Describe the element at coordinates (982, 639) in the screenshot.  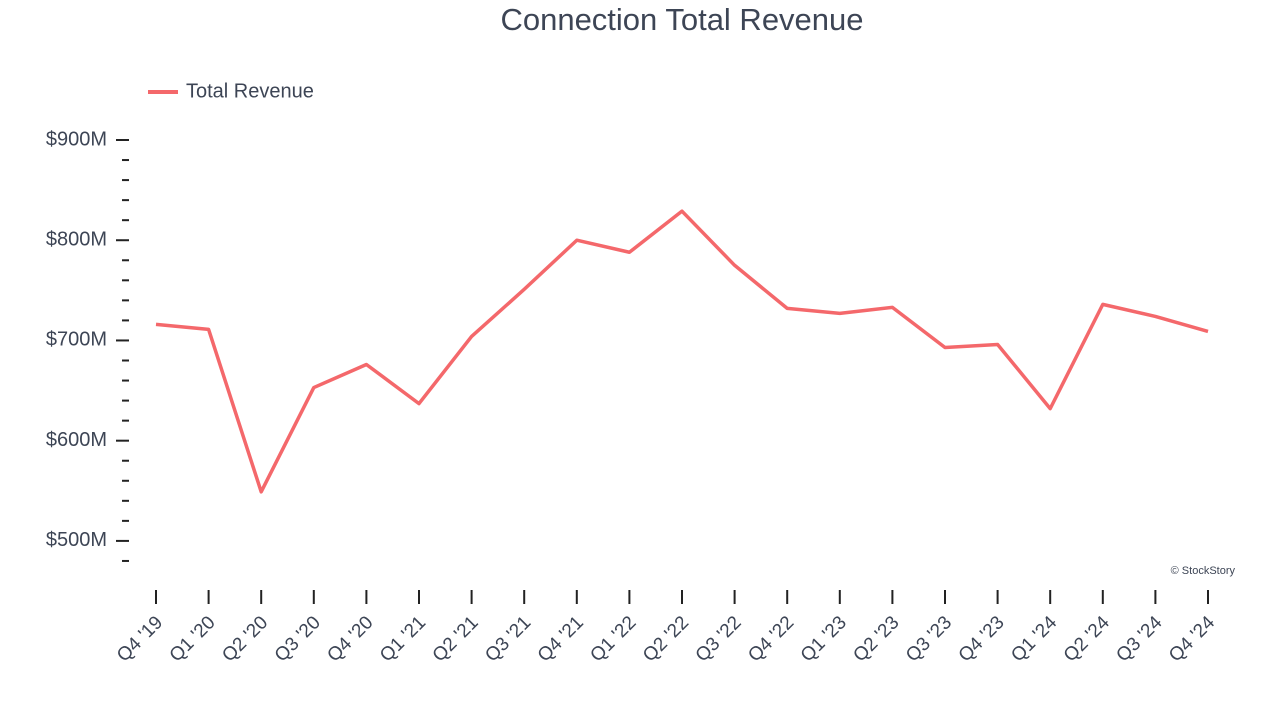
I see `x-tick-label: Q4 '23` at that location.